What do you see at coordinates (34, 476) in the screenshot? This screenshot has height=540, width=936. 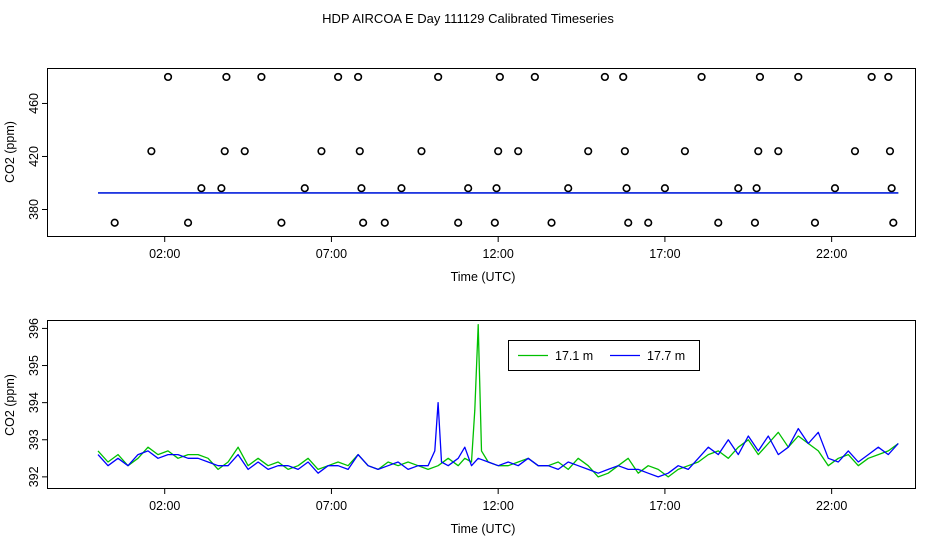 I see `y-tick-label: 392` at bounding box center [34, 476].